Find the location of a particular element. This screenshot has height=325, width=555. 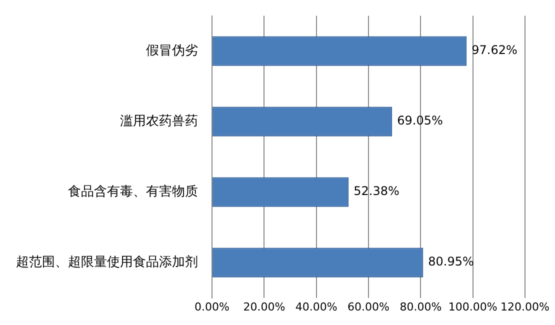

data-label: 52.38% is located at coordinates (377, 191).